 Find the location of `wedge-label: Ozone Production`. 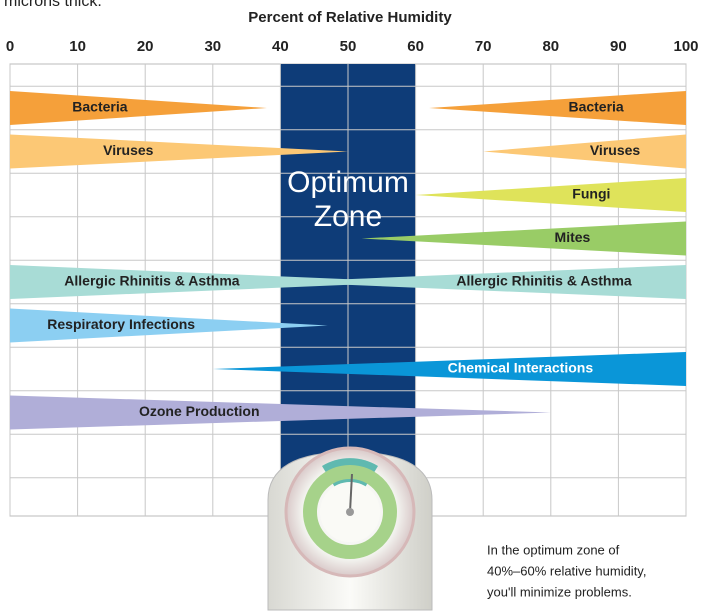

wedge-label: Ozone Production is located at coordinates (199, 411).